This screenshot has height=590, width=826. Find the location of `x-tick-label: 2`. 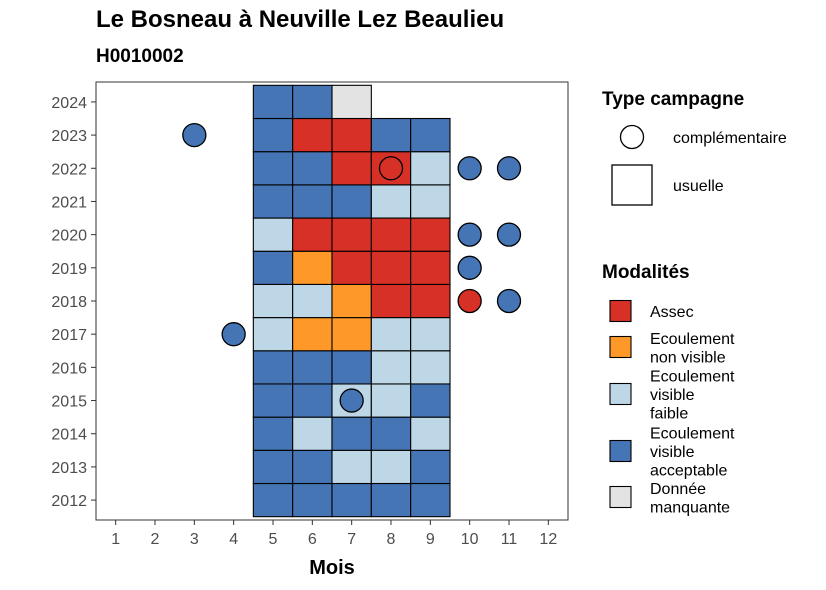

x-tick-label: 2 is located at coordinates (155, 539).